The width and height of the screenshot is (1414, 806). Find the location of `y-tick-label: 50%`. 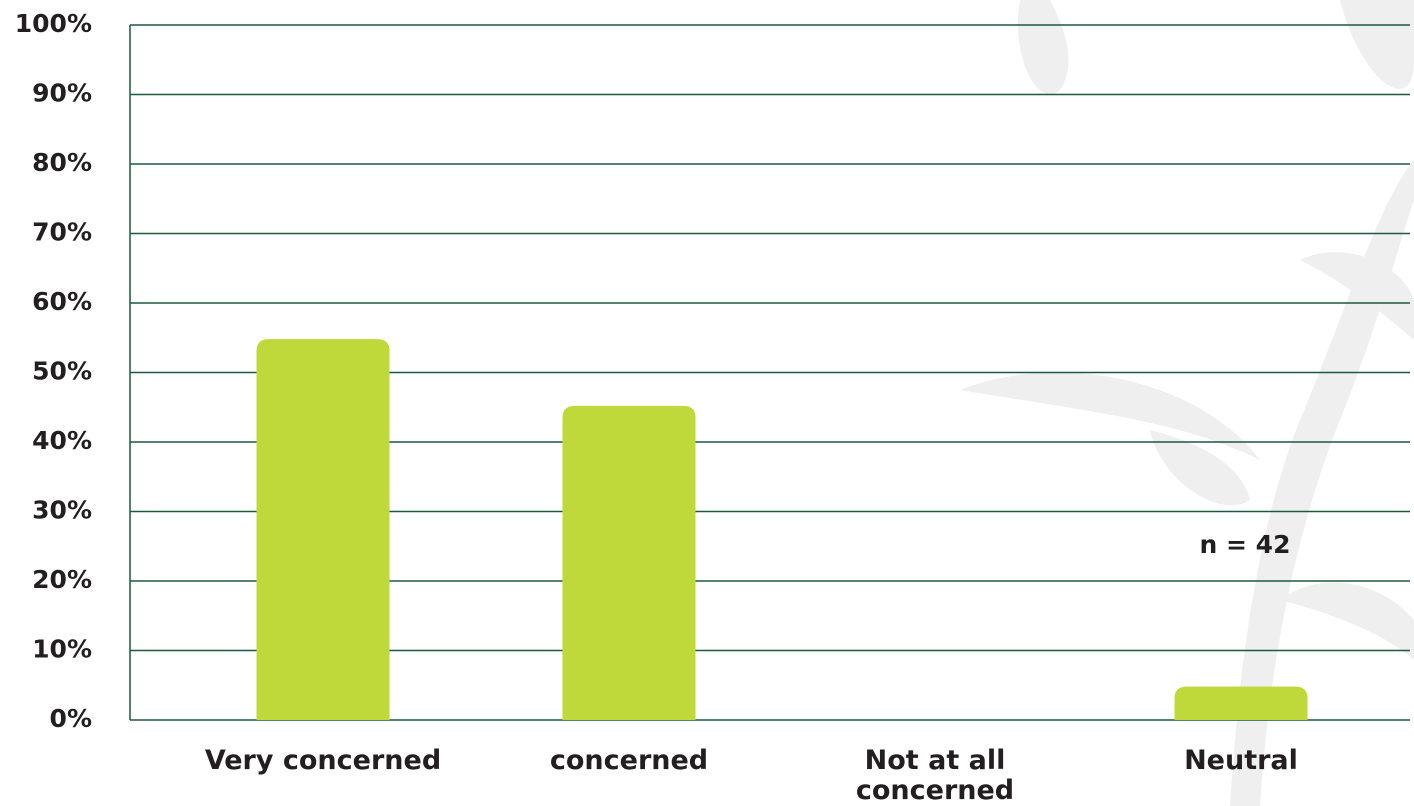

y-tick-label: 50% is located at coordinates (62, 371).